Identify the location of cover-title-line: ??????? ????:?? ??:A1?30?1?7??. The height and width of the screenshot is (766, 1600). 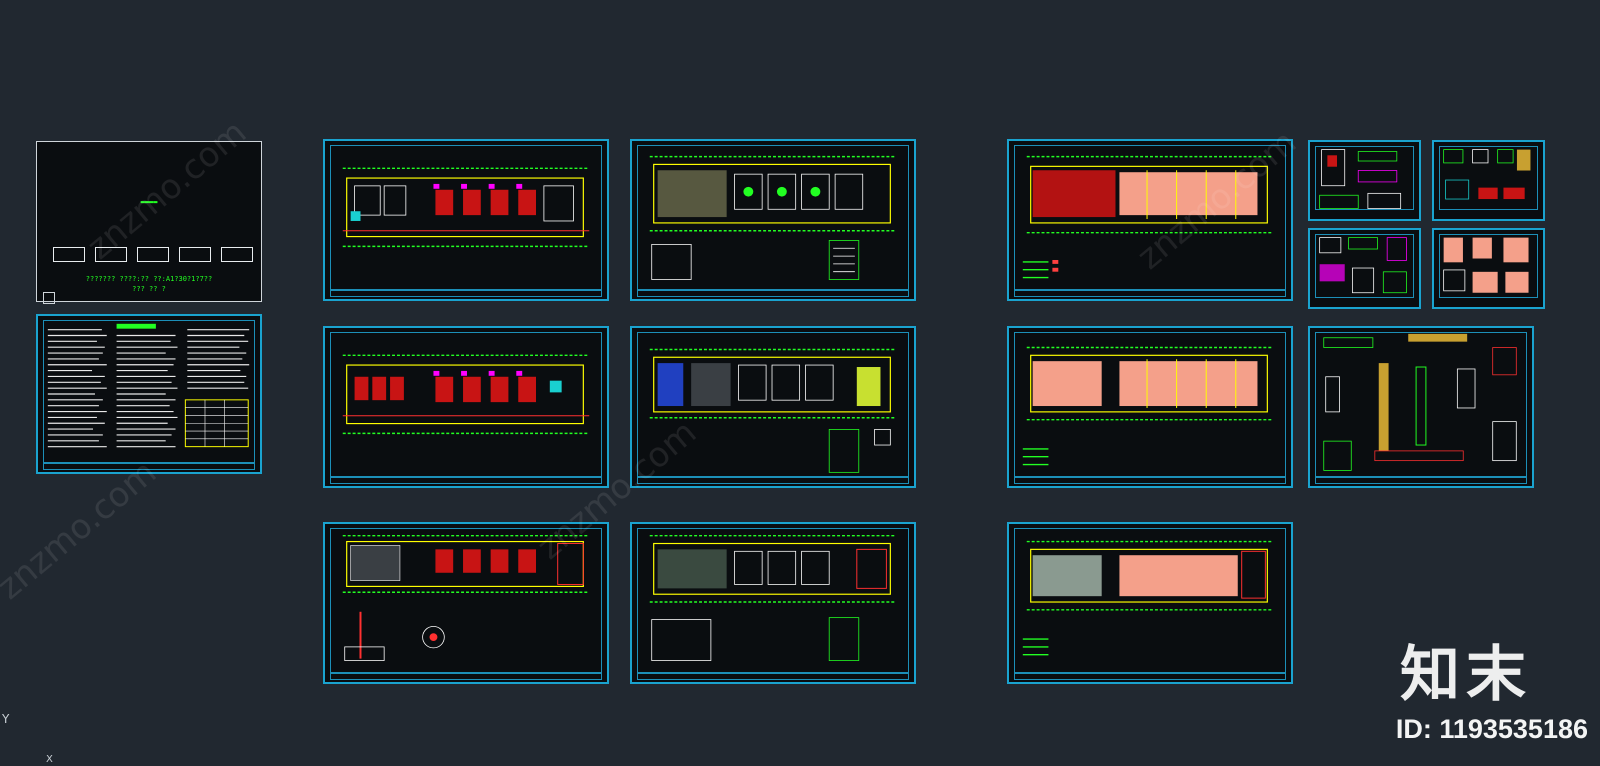
(149, 279).